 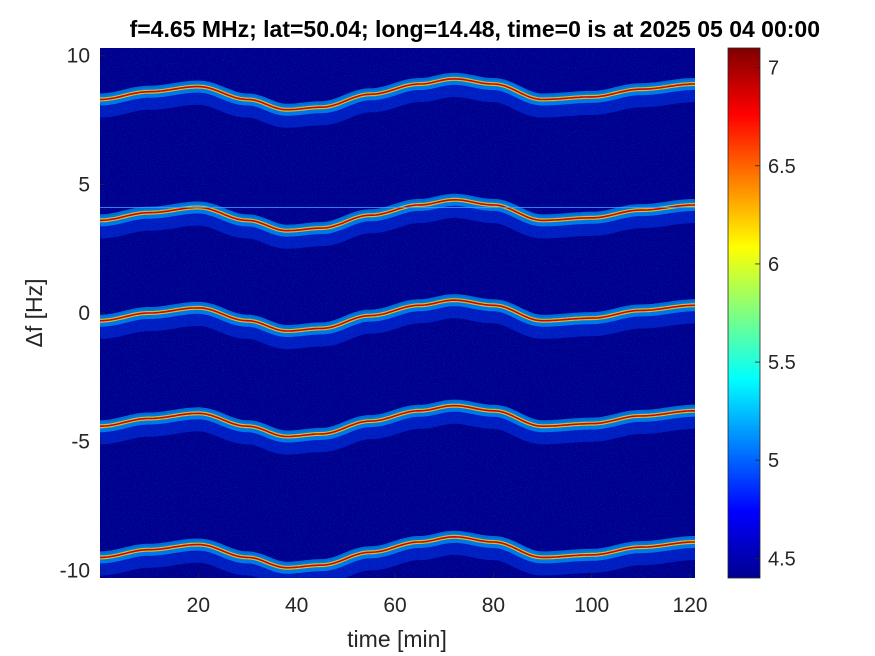 I want to click on y-tick-label: 0, so click(x=84, y=313).